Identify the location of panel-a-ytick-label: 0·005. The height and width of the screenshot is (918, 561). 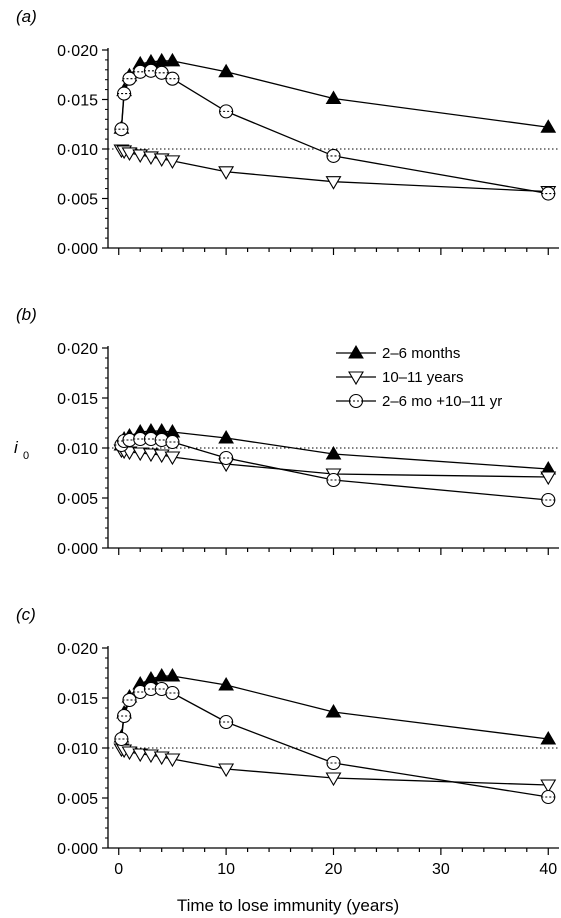
(77, 200).